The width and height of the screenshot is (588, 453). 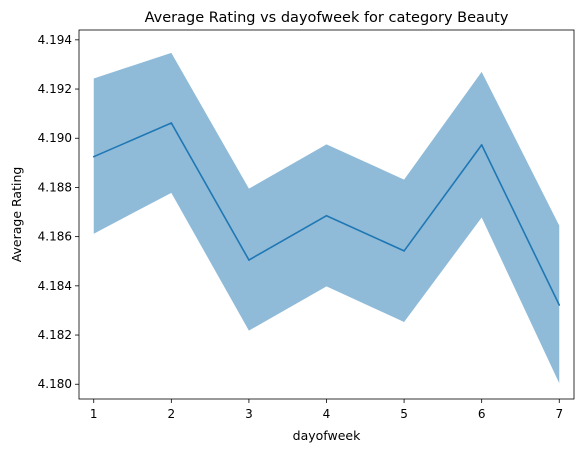 I want to click on y-tick-label: 4.184, so click(x=55, y=286).